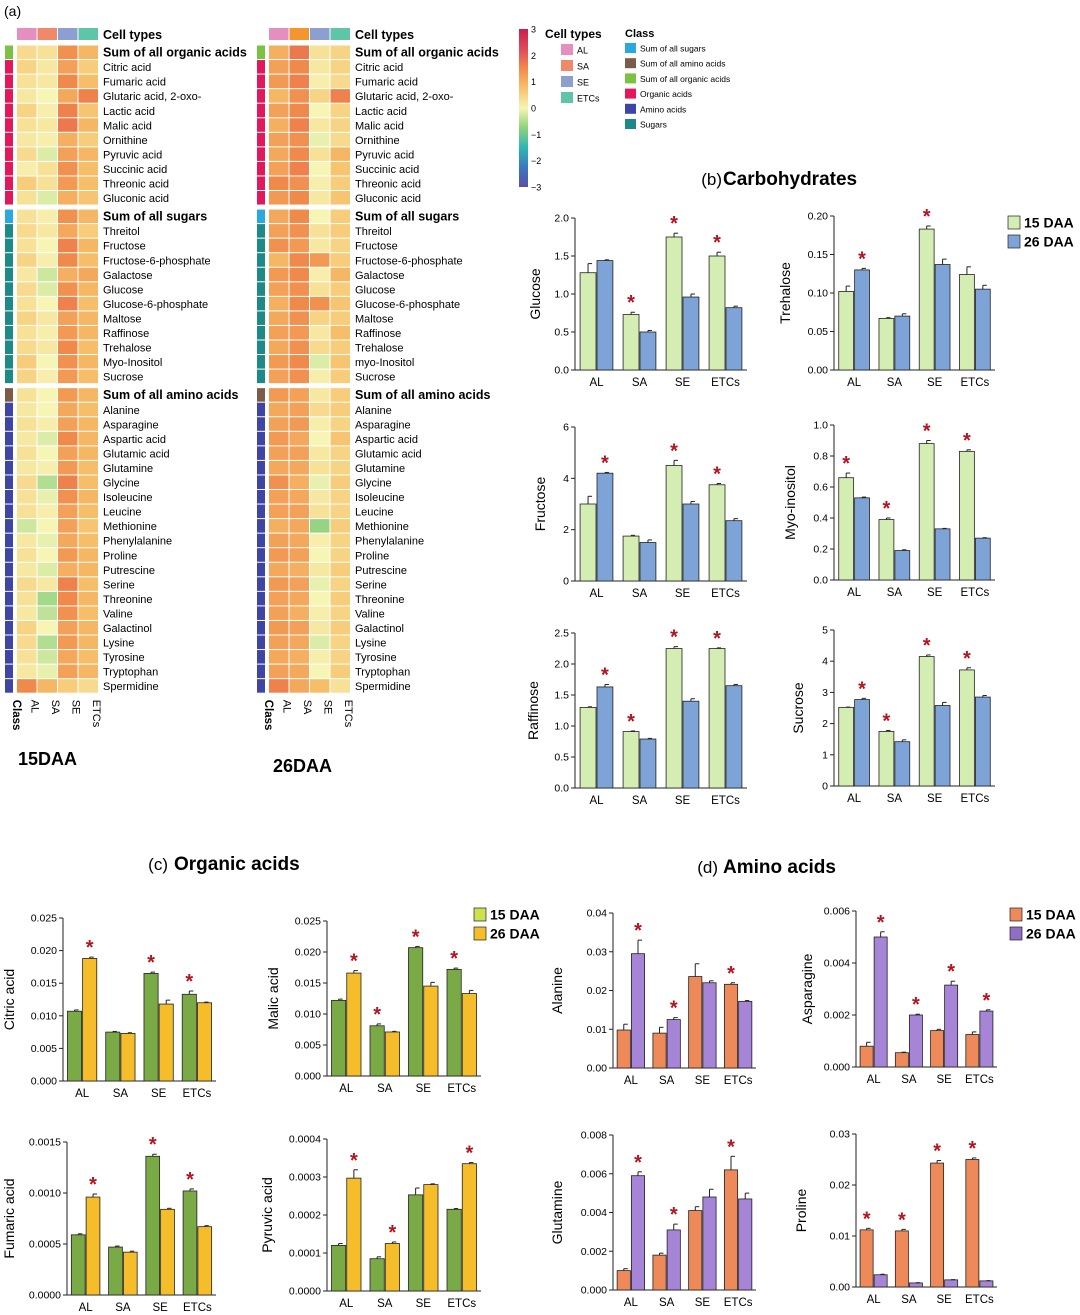 The width and height of the screenshot is (1080, 1315). What do you see at coordinates (820, 550) in the screenshot?
I see `y-tick-label: 0.2` at bounding box center [820, 550].